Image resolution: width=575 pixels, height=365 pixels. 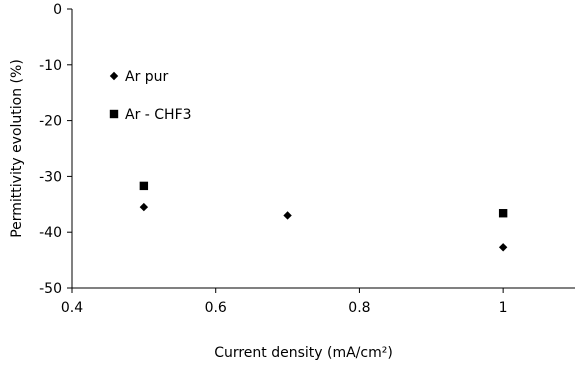 I want to click on x-axis-ticks: 0.4 0.6 0.8 1, so click(x=284, y=302).